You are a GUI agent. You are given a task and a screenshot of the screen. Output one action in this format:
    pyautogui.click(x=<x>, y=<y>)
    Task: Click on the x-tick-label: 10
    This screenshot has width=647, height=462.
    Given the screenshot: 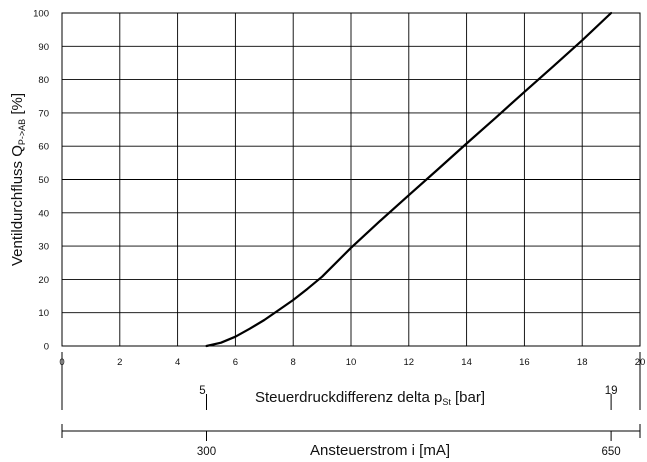 What is the action you would take?
    pyautogui.click(x=351, y=362)
    